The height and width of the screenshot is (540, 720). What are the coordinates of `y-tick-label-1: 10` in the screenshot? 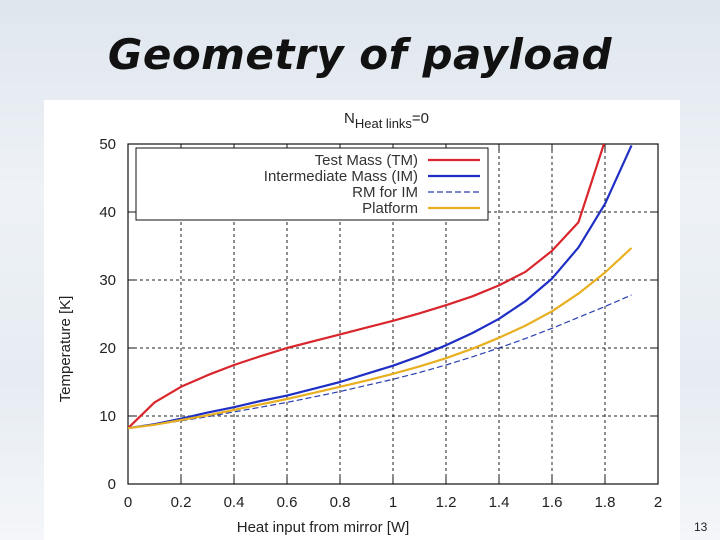 It's located at (107, 416).